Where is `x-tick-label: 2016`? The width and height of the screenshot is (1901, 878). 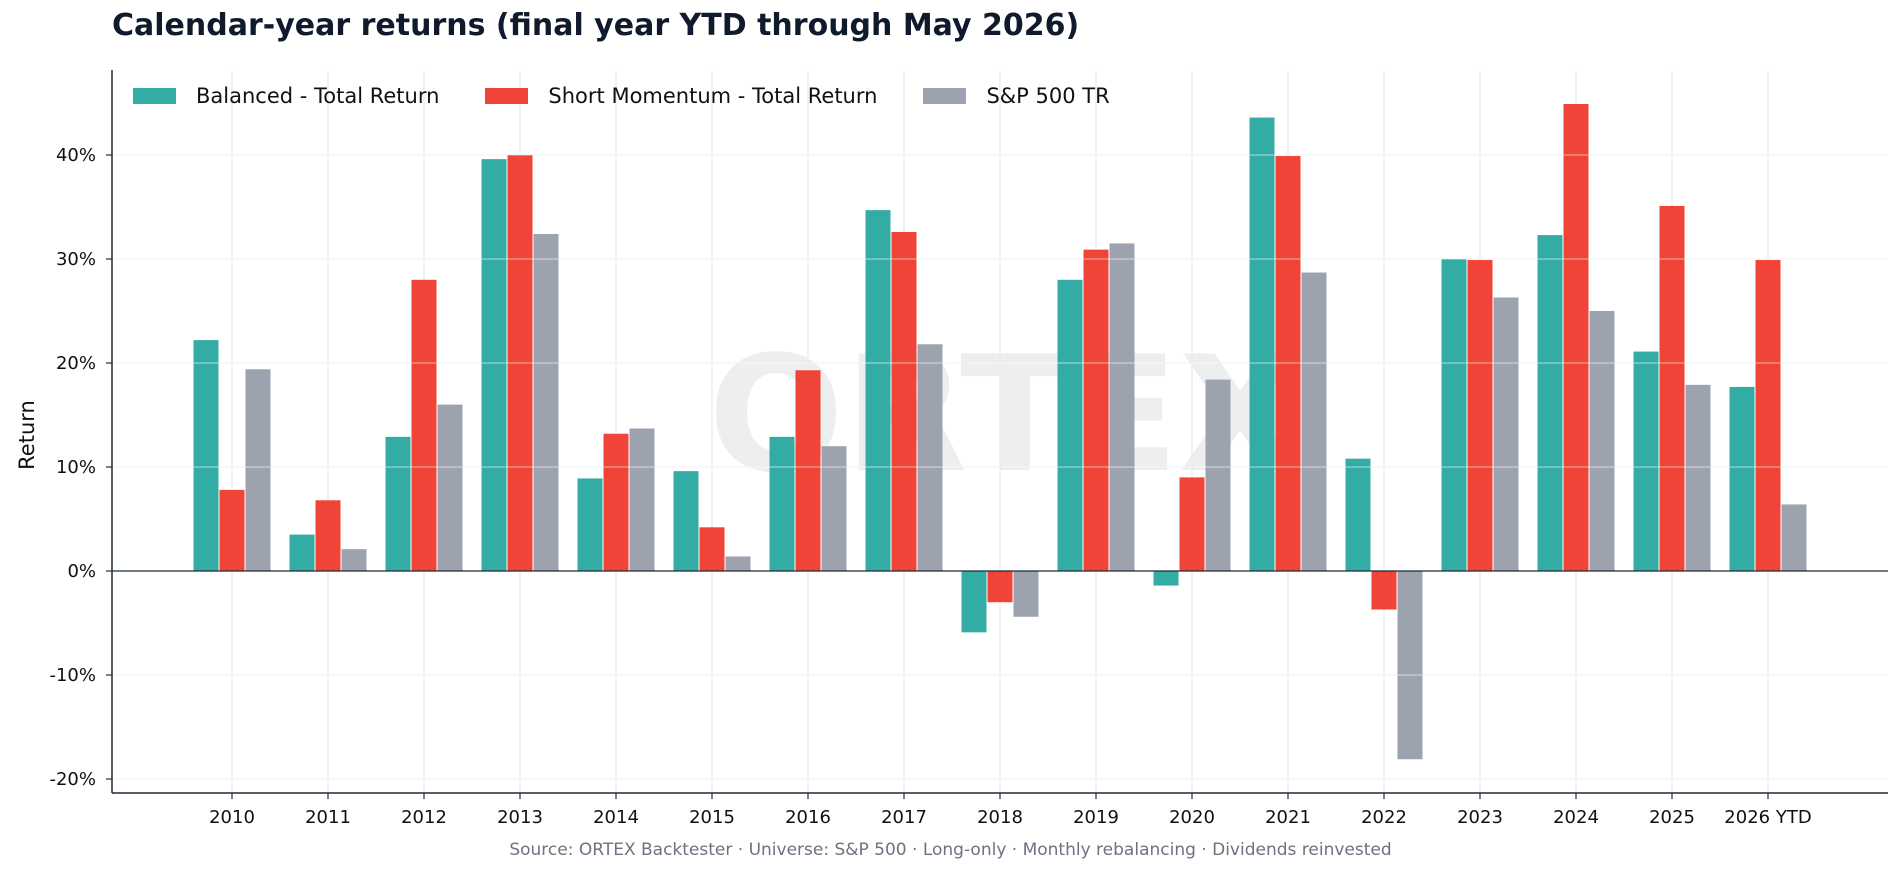
x-tick-label: 2016 is located at coordinates (808, 817).